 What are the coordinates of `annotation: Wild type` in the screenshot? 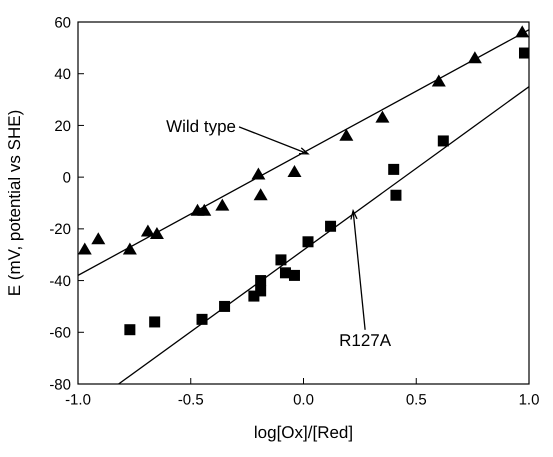 It's located at (201, 126).